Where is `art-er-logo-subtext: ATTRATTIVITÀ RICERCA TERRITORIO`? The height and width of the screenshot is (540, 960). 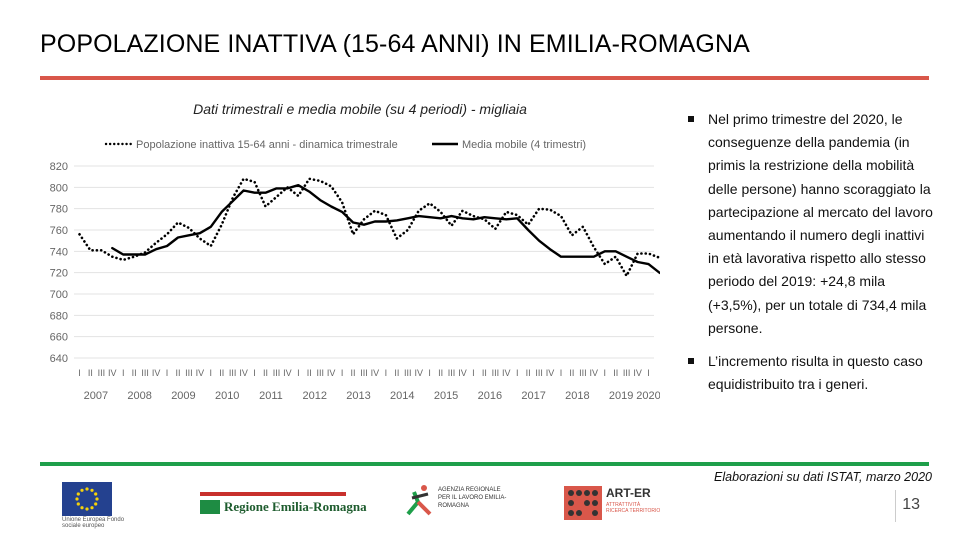 art-er-logo-subtext: ATTRATTIVITÀ RICERCA TERRITORIO is located at coordinates (633, 508).